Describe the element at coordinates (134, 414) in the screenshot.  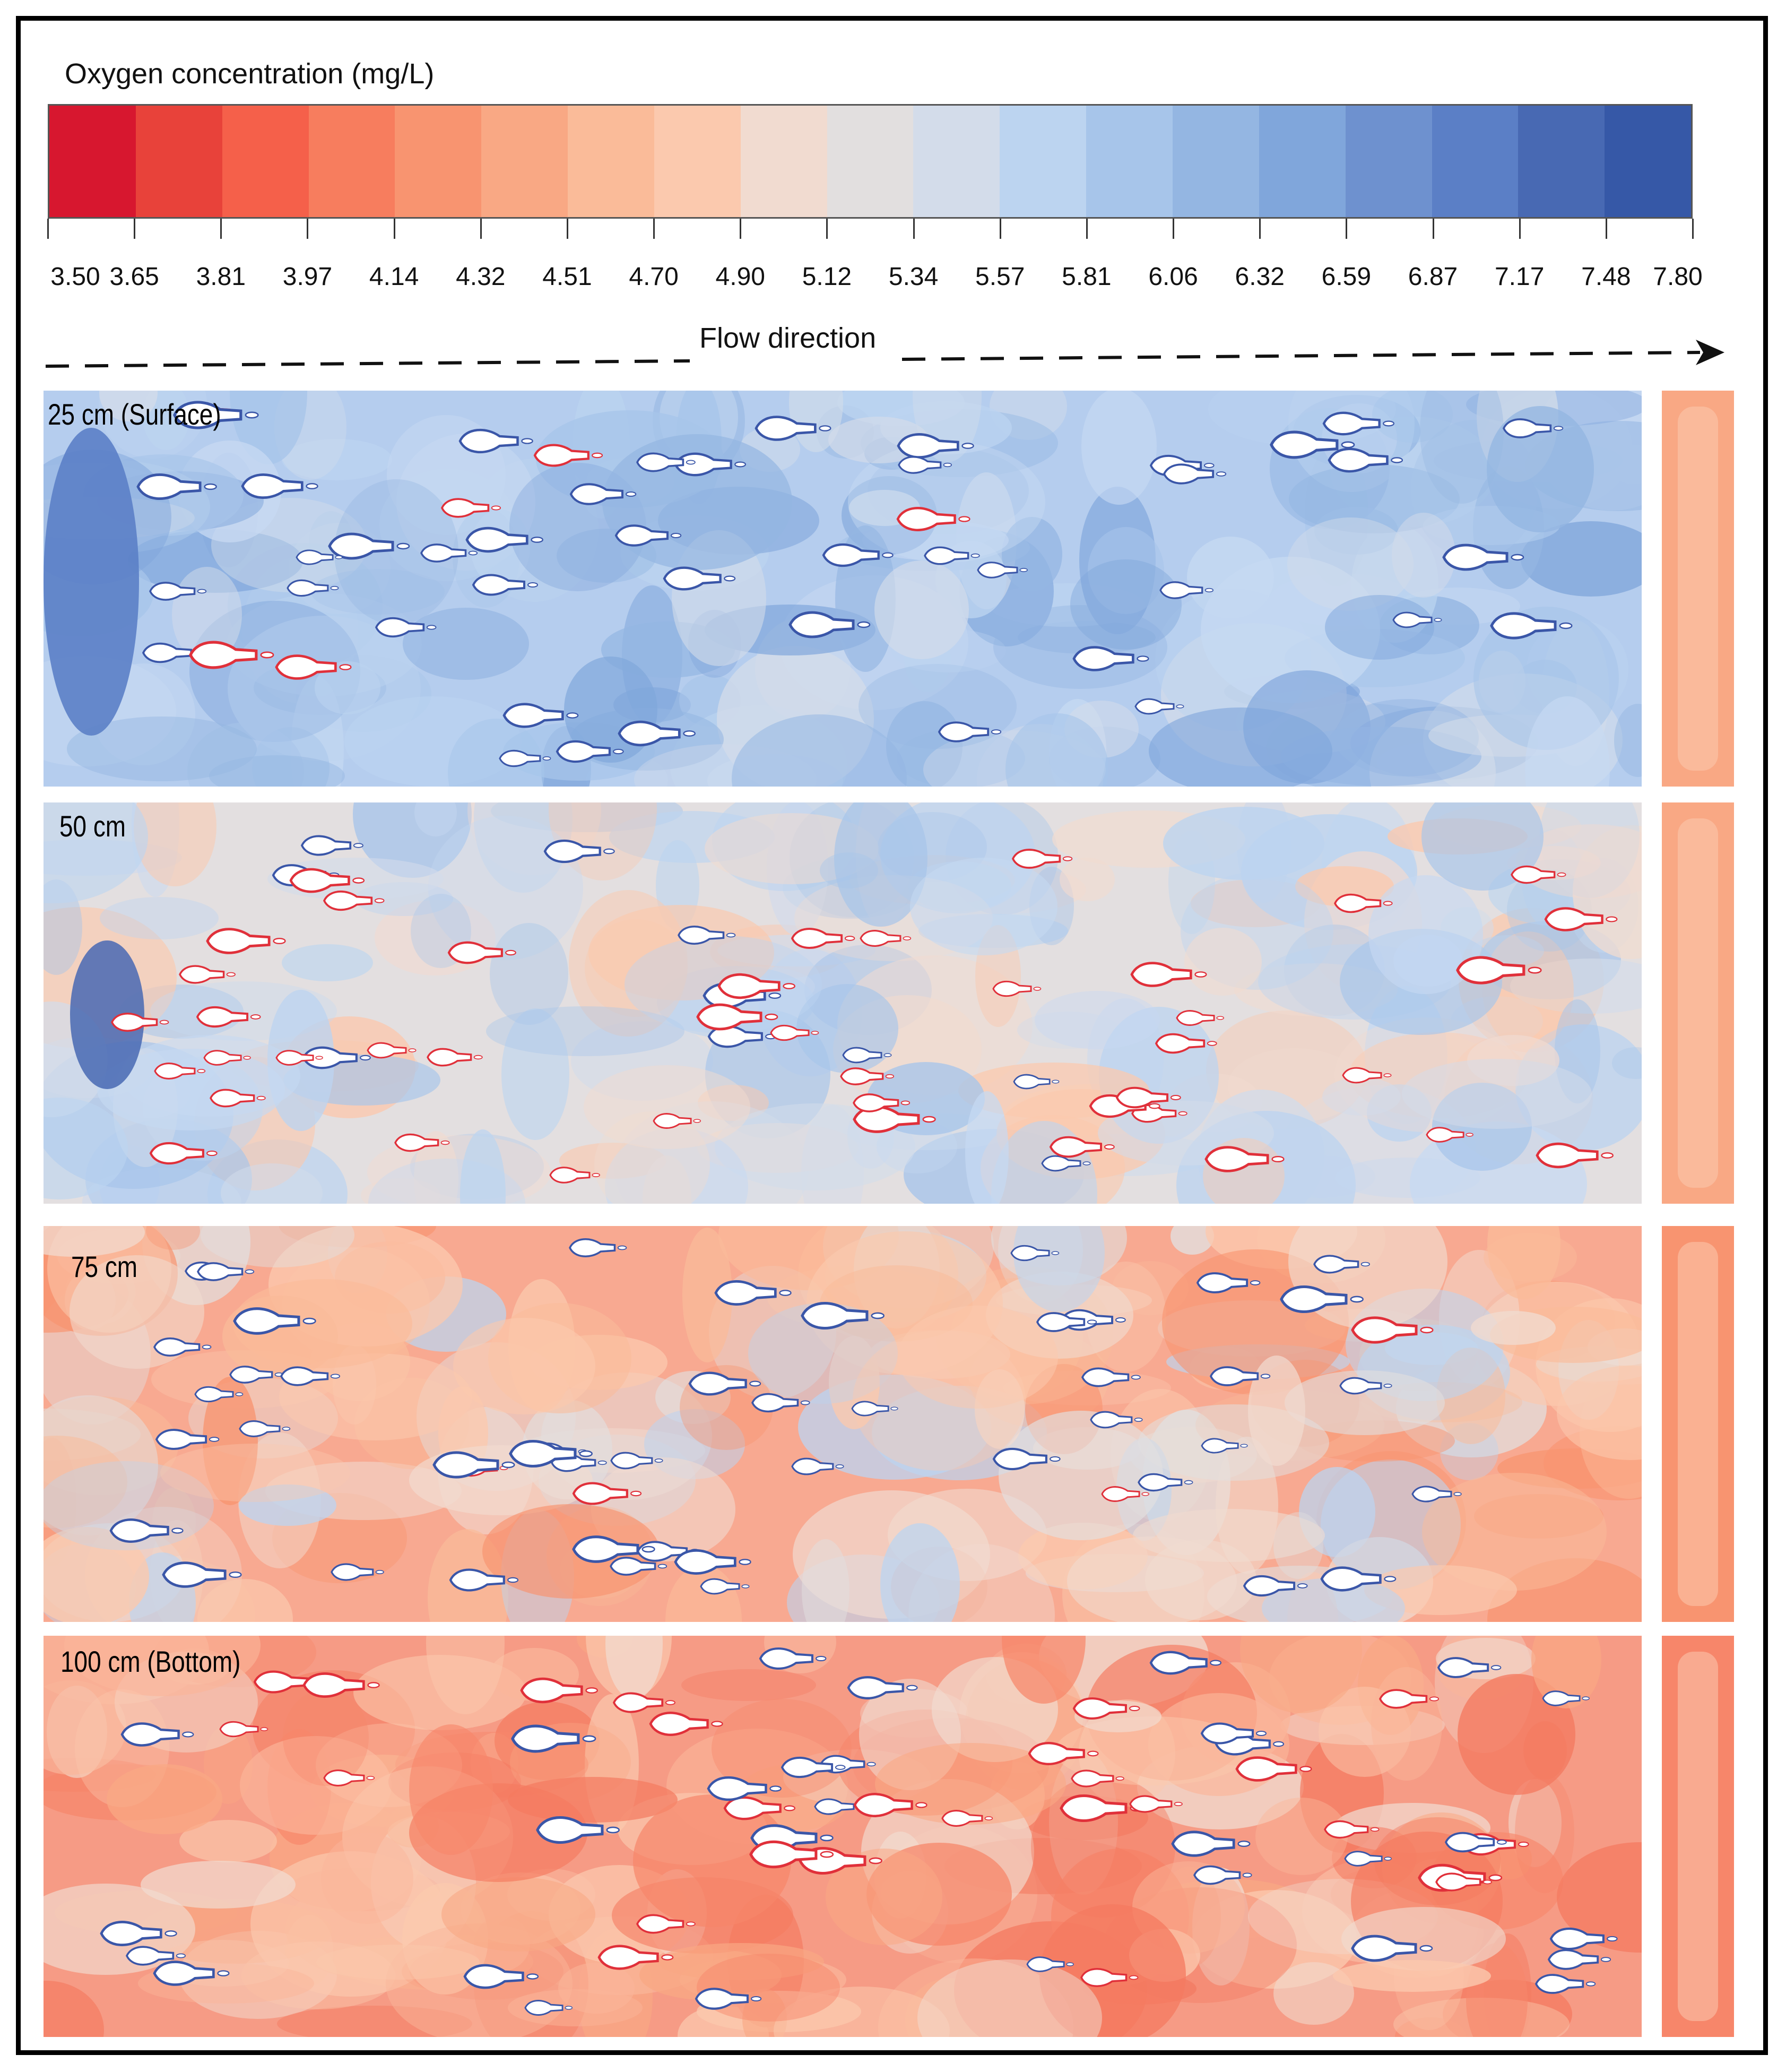
I see `depth-label-25cm: 25 cm (Surface)` at that location.